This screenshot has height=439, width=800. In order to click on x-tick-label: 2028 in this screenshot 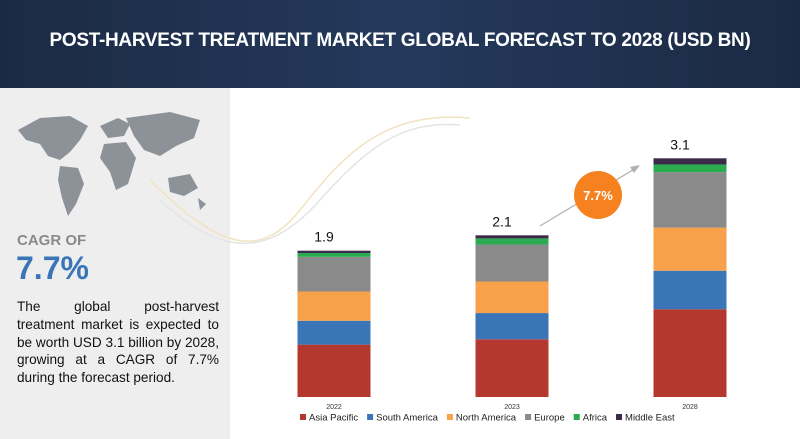, I will do `click(690, 407)`.